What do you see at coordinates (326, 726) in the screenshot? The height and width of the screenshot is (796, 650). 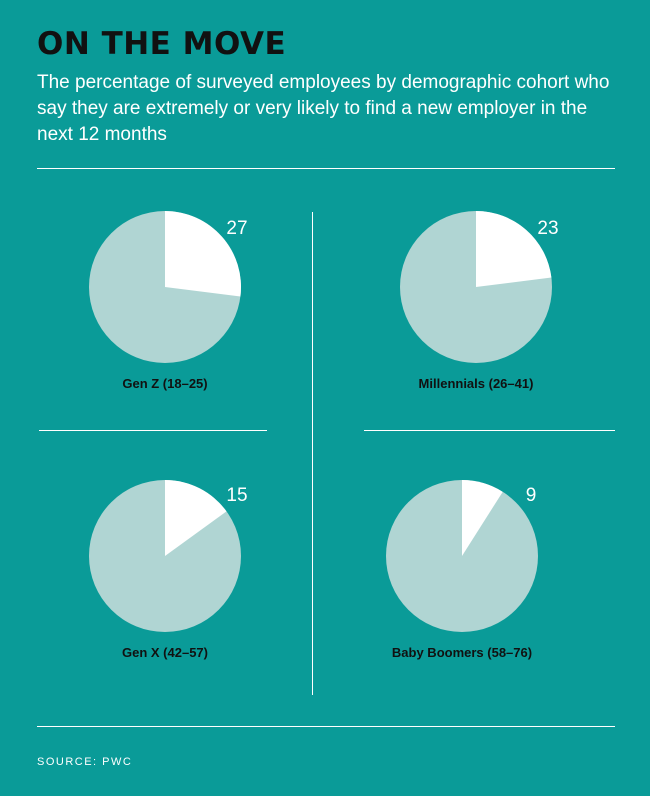 I see `bottom-divider` at bounding box center [326, 726].